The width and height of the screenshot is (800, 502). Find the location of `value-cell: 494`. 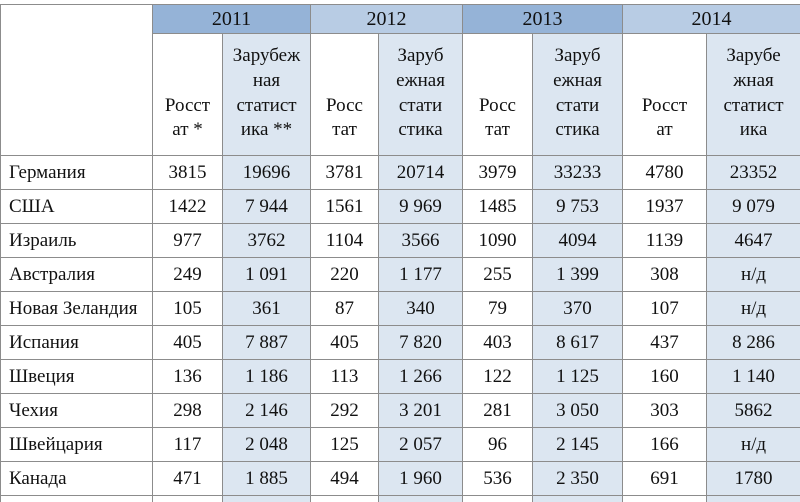

value-cell: 494 is located at coordinates (345, 478).